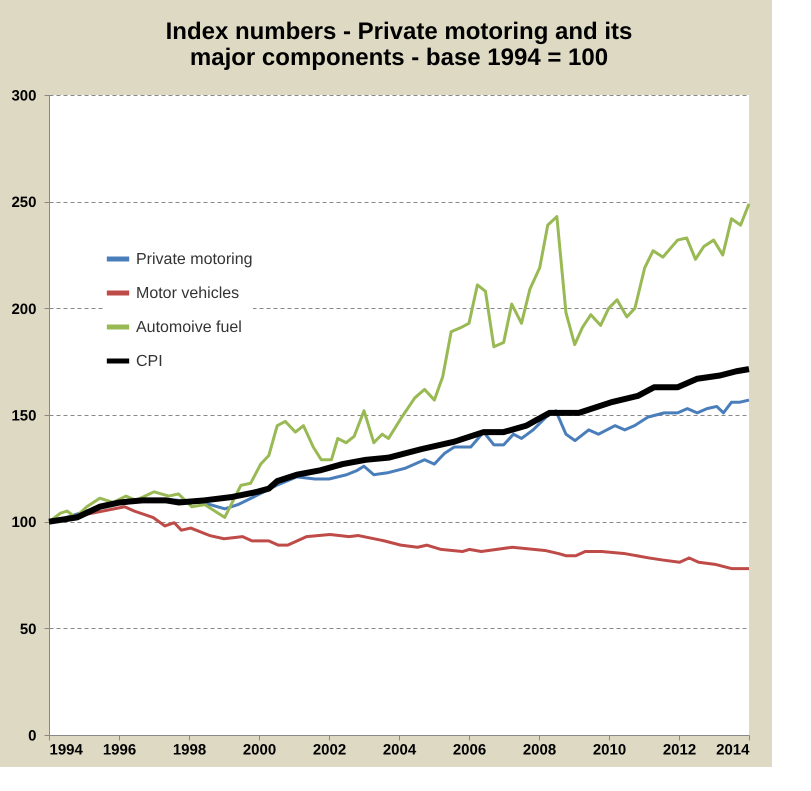 Image resolution: width=811 pixels, height=791 pixels. Describe the element at coordinates (329, 750) in the screenshot. I see `x-tick-label: 2002` at that location.